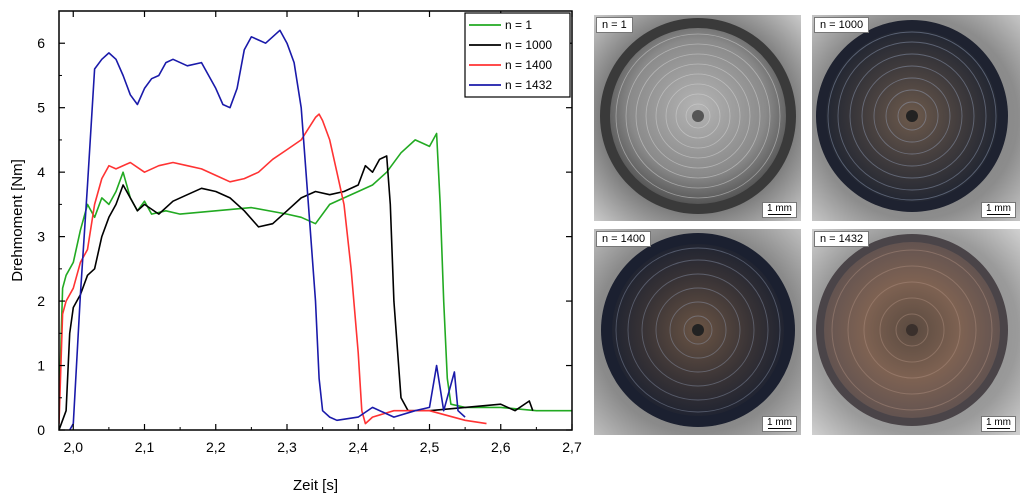 This screenshot has width=1024, height=497. What do you see at coordinates (41, 237) in the screenshot?
I see `y-tick-label: 3` at bounding box center [41, 237].